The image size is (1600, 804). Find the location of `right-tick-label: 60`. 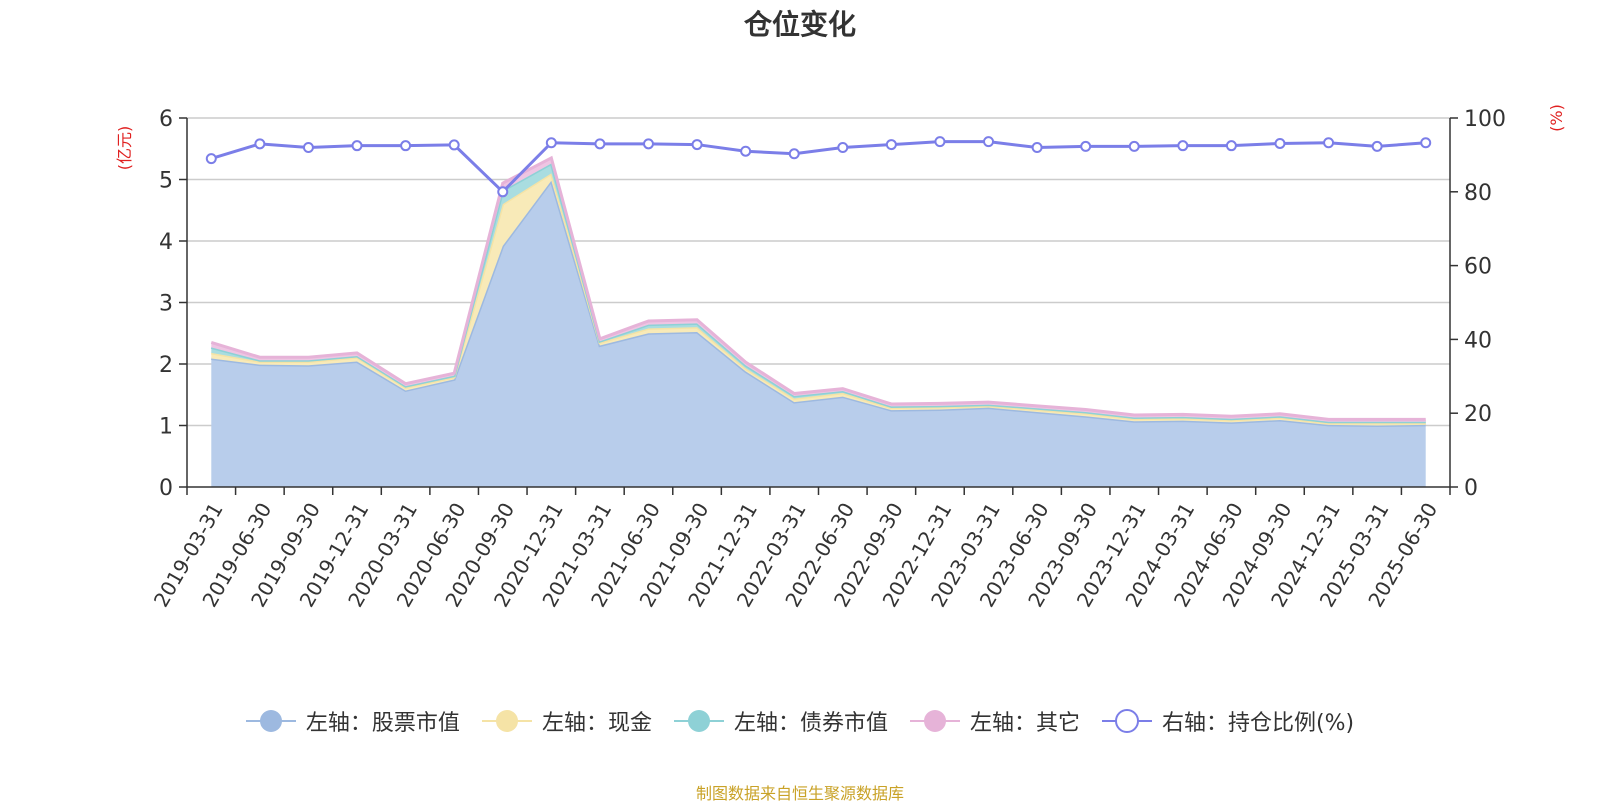

right-tick-label: 60 is located at coordinates (1478, 267).